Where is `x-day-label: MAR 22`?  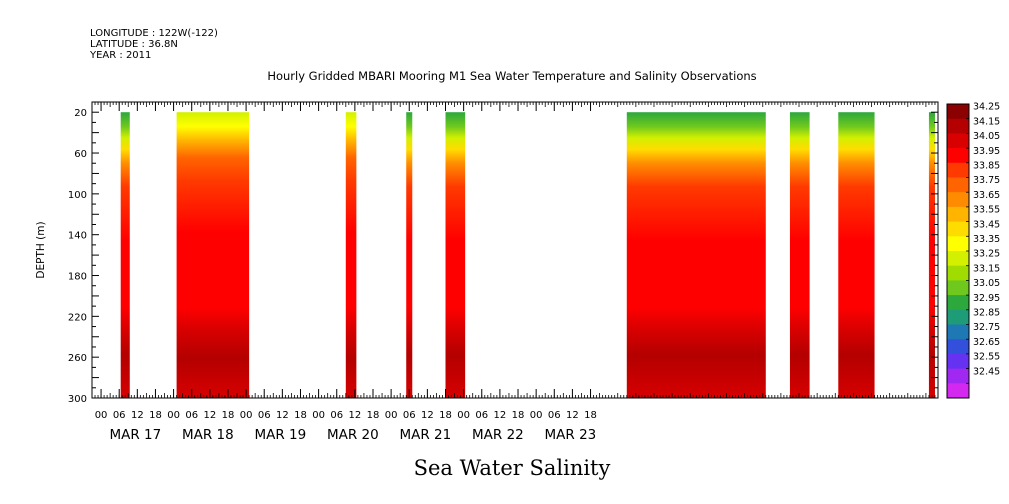 x-day-label: MAR 22 is located at coordinates (498, 435).